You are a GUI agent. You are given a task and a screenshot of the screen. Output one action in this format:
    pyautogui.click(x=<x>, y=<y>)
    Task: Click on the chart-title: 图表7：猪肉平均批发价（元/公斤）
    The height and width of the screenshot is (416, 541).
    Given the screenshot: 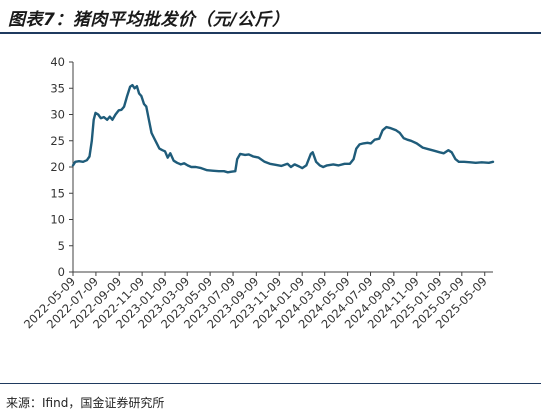 What is the action you would take?
    pyautogui.click(x=149, y=20)
    